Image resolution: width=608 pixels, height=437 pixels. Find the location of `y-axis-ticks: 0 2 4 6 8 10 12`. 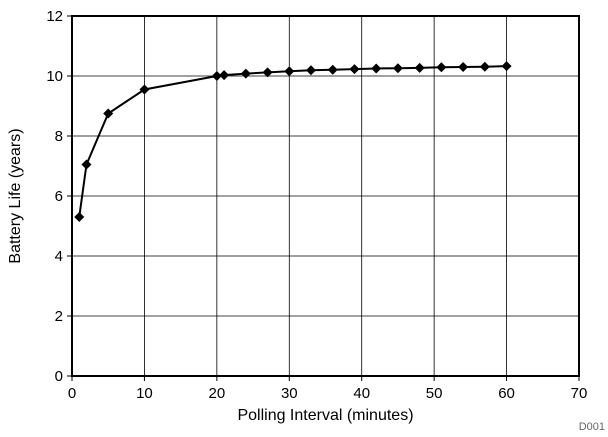

y-axis-ticks: 0 2 4 6 8 10 12 is located at coordinates (59, 196).